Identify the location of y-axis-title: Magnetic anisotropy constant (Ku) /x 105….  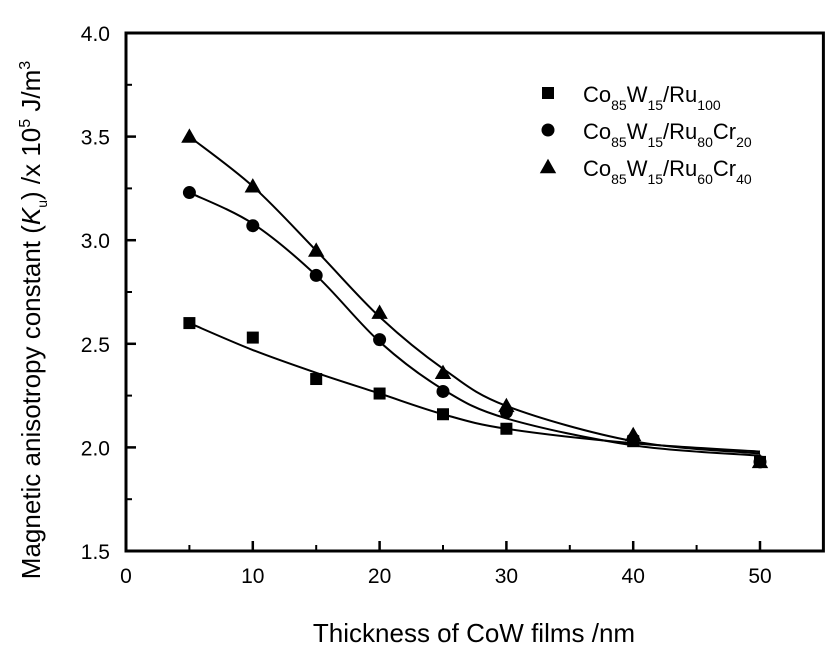
(33, 320).